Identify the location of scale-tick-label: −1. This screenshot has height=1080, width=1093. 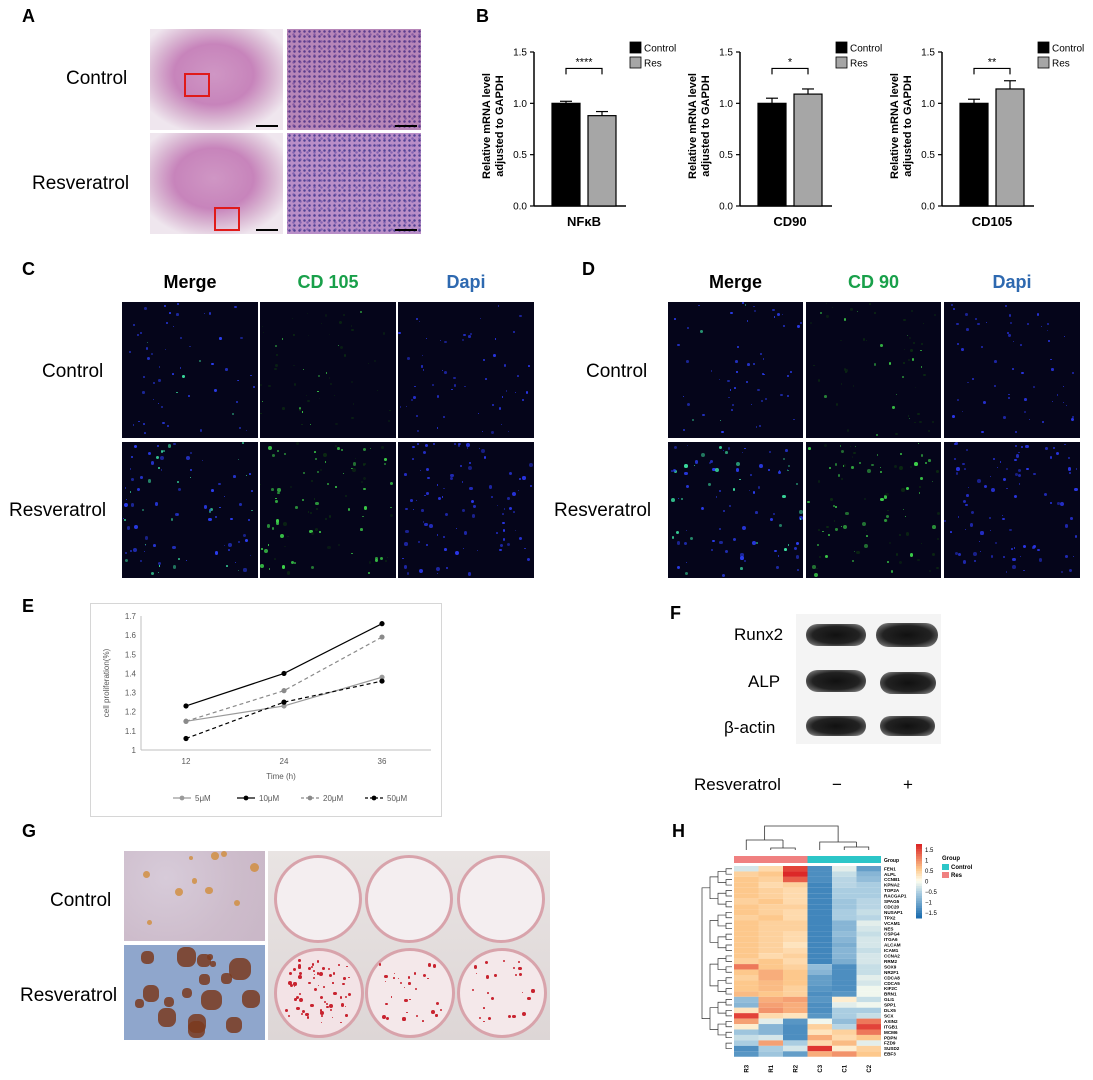
(929, 904).